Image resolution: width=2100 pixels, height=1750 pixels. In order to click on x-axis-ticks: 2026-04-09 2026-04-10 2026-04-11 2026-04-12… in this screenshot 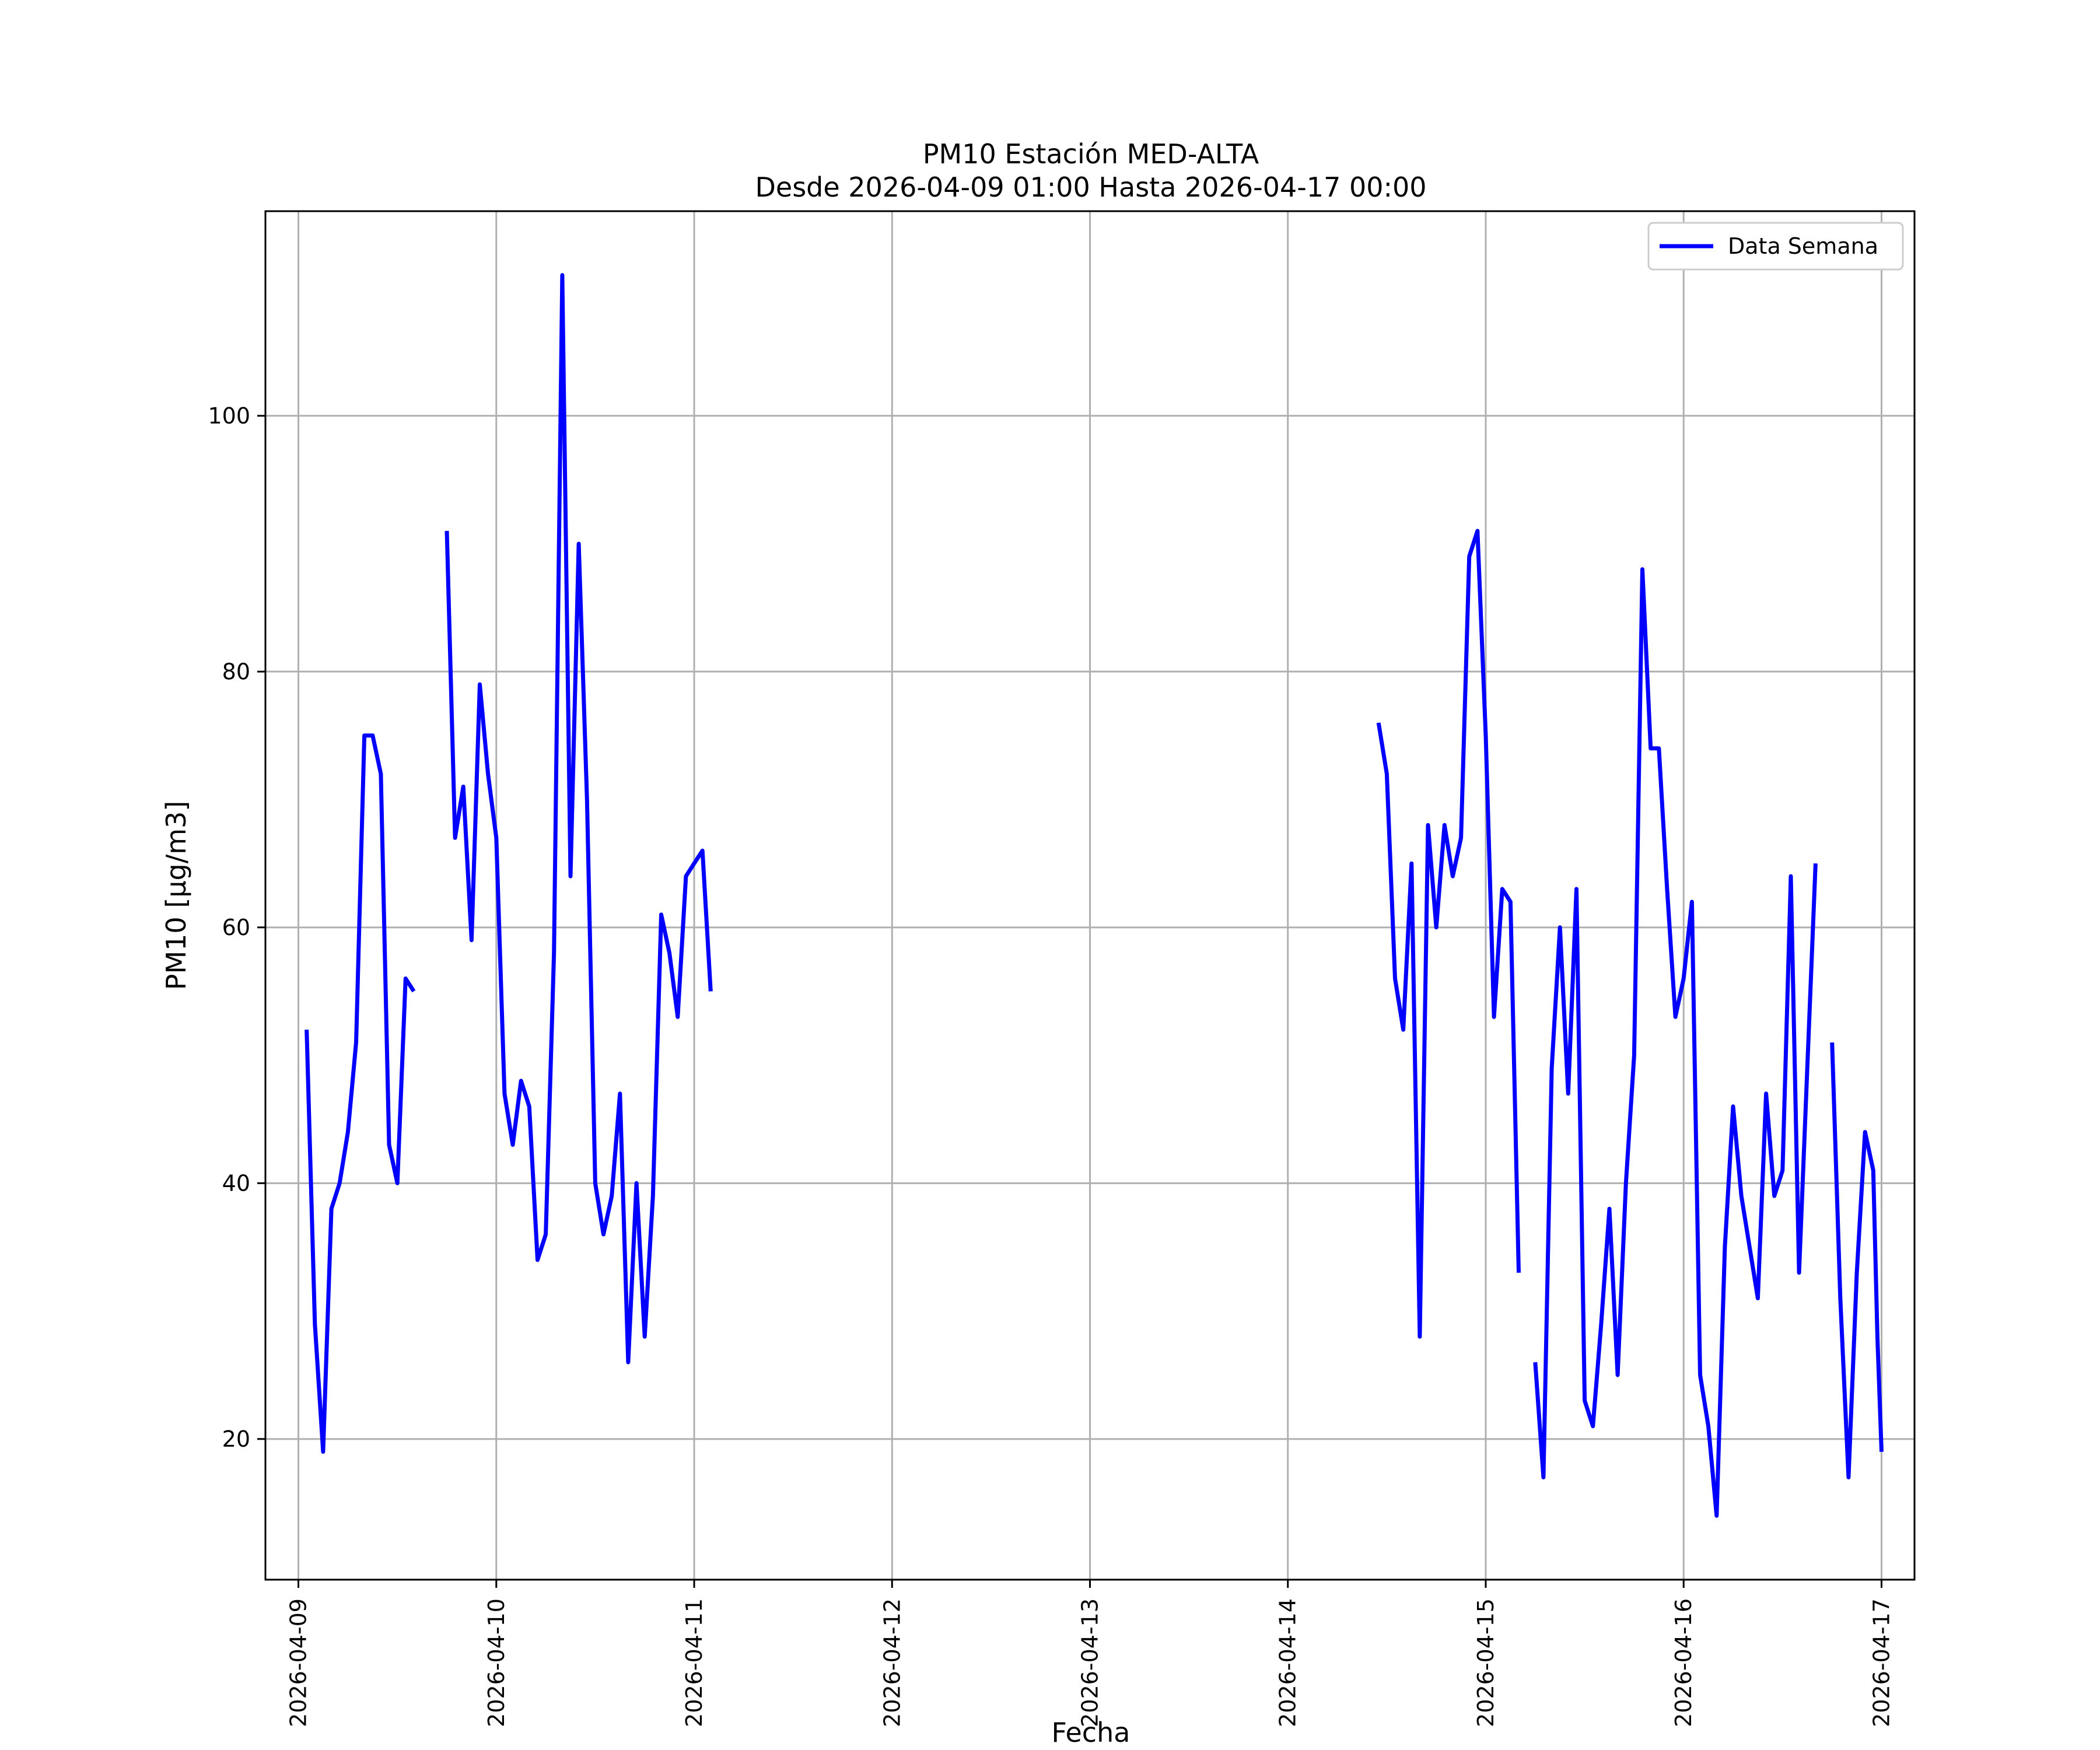, I will do `click(1090, 1653)`.